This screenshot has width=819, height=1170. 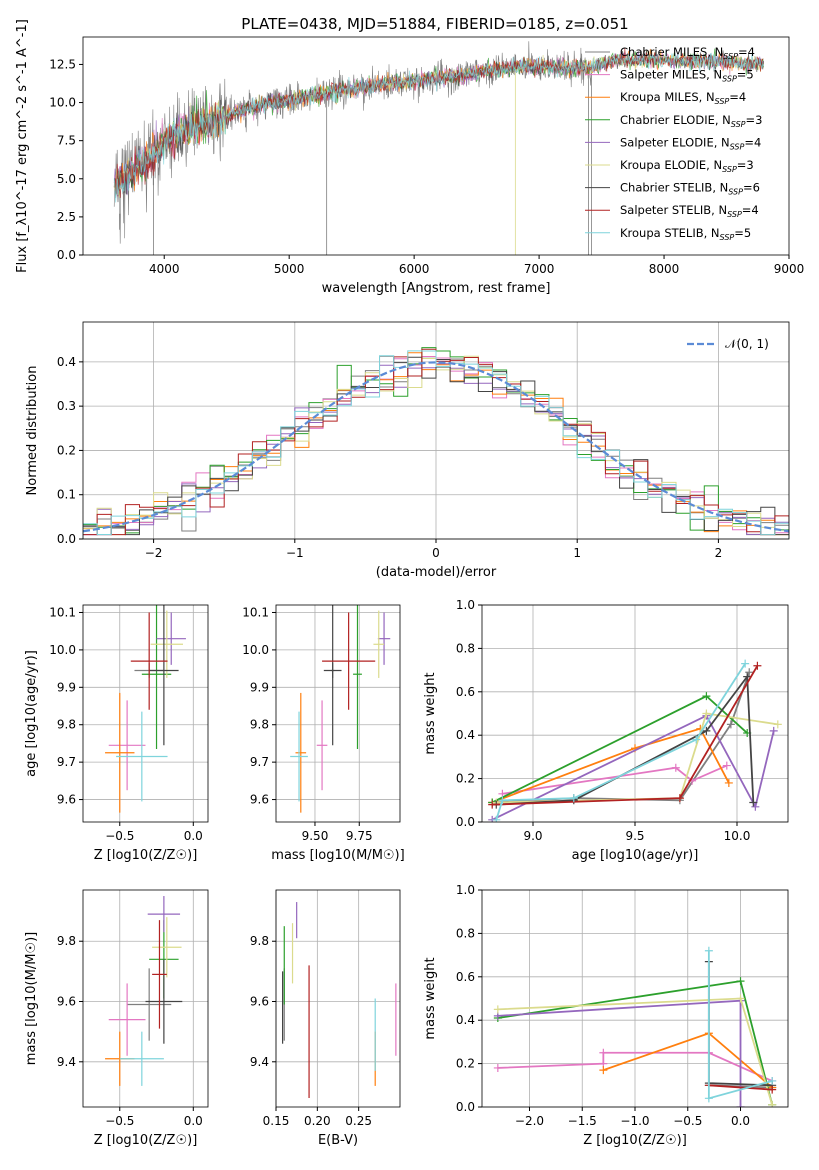 I want to click on y-tick-label: 9.9, so click(x=66, y=687).